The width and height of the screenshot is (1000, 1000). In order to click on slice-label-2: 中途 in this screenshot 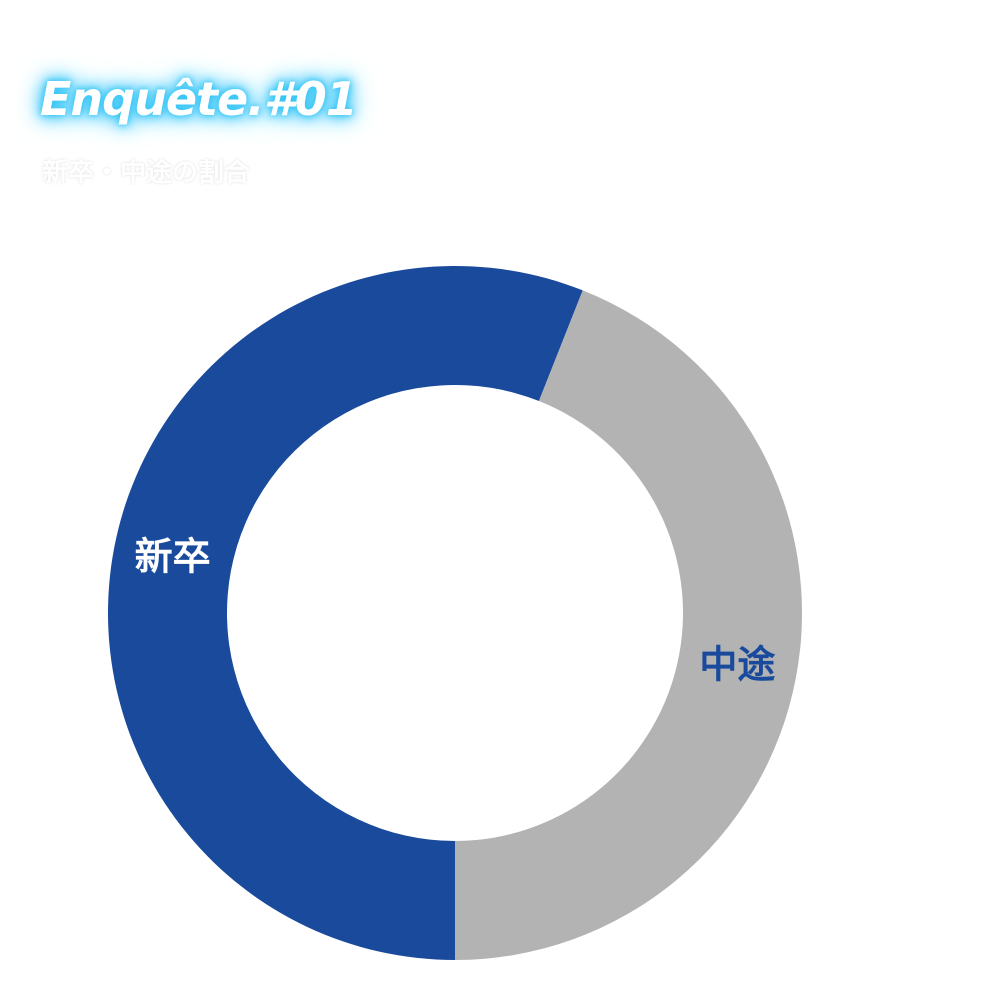, I will do `click(737, 664)`.